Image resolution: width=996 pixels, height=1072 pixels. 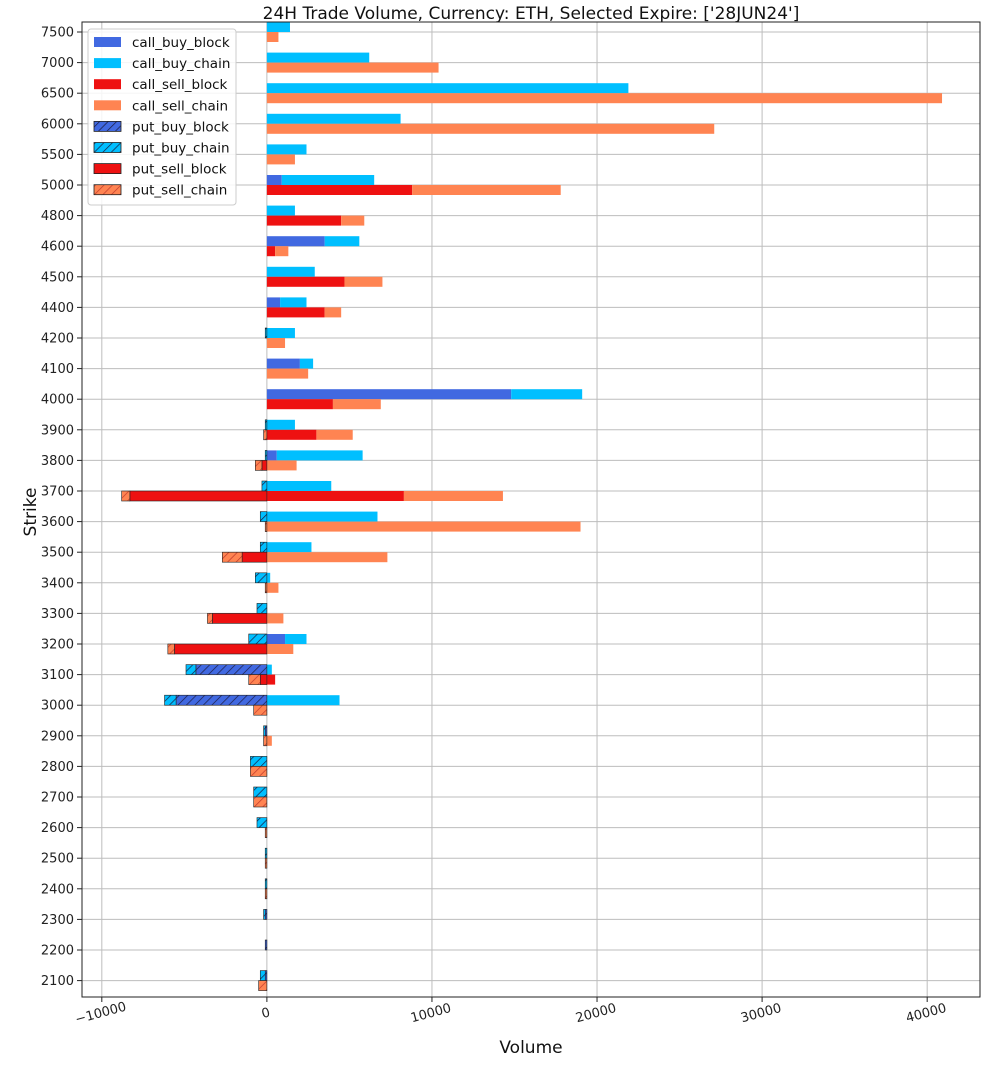 I want to click on legend-label: put_sell_block, so click(x=179, y=170).